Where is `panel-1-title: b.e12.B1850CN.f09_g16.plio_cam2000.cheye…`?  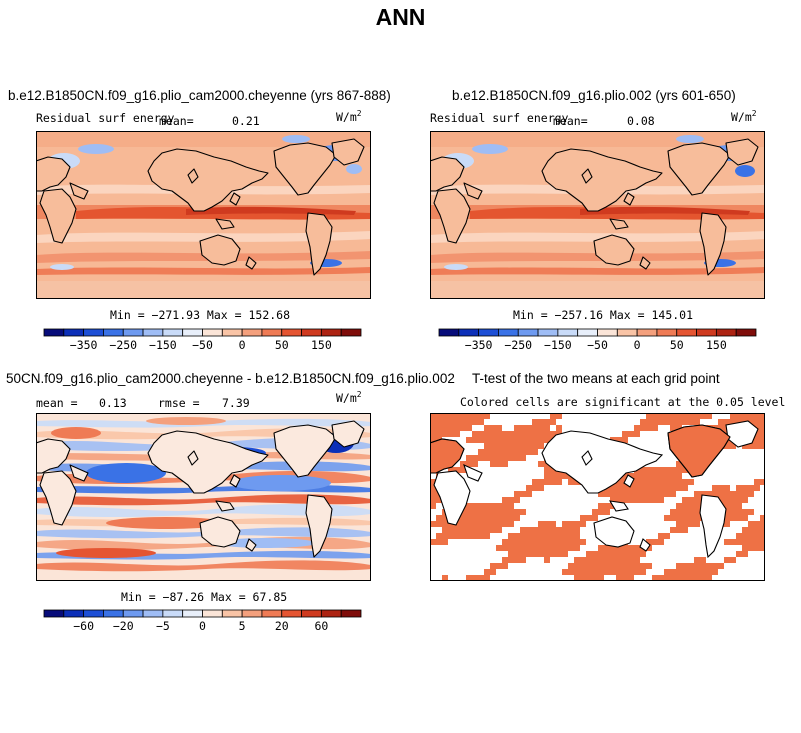 panel-1-title: b.e12.B1850CN.f09_g16.plio_cam2000.cheye… is located at coordinates (199, 95).